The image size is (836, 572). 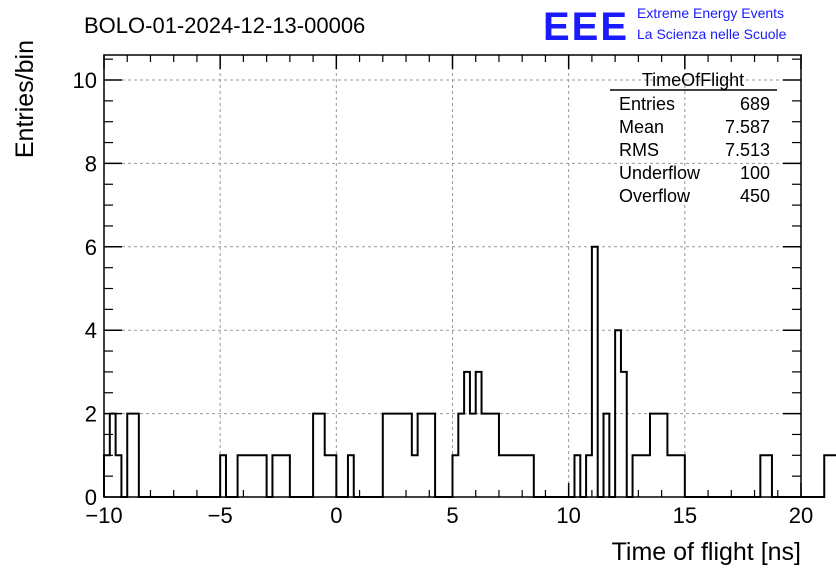 I want to click on y-tick-label: 0, so click(x=91, y=497).